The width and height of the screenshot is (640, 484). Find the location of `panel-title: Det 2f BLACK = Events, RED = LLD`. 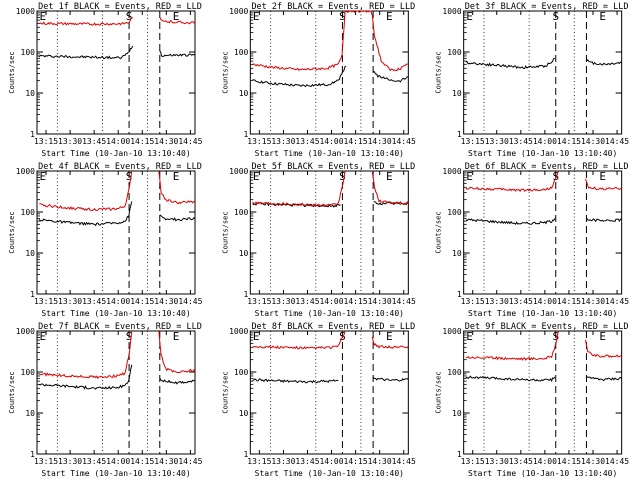

panel-title: Det 2f BLACK = Events, RED = LLD is located at coordinates (333, 7).